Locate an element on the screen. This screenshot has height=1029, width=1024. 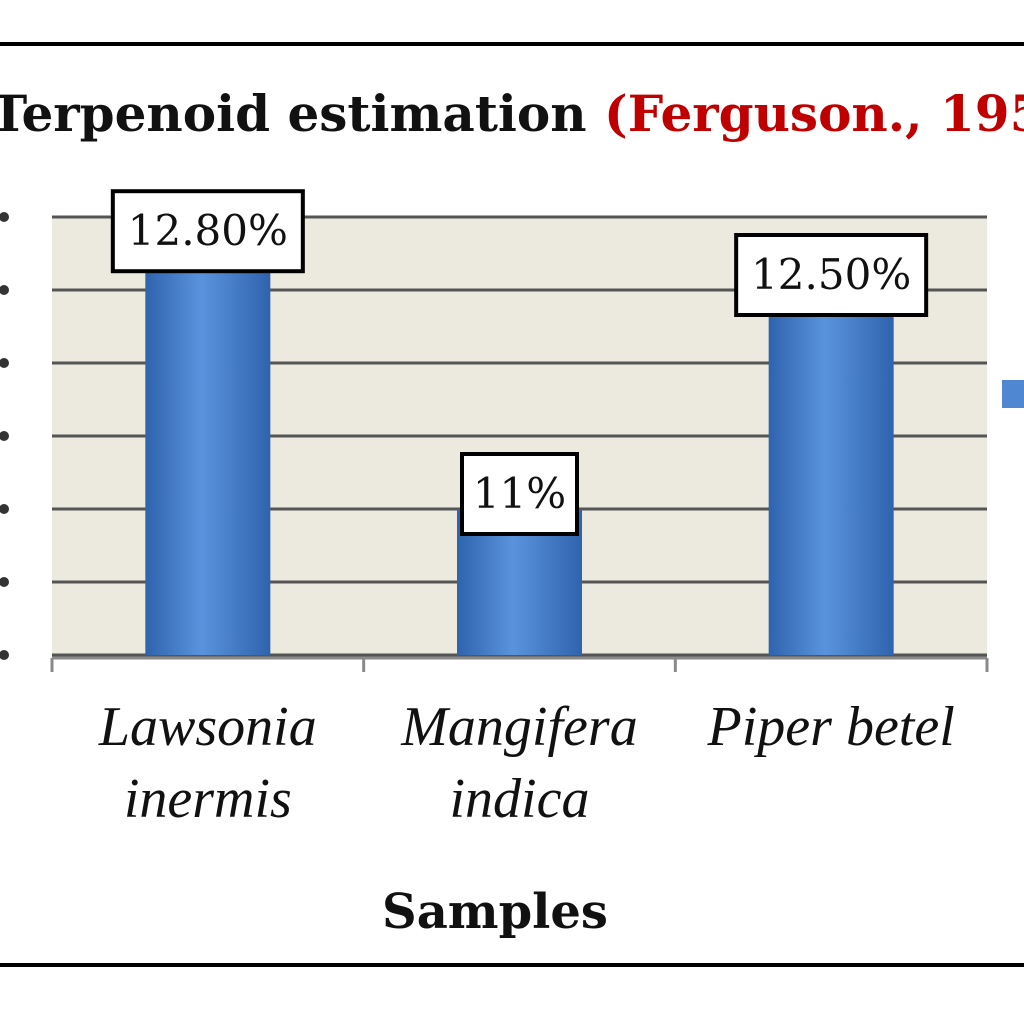
category-label: Lawsonia is located at coordinates (207, 727).